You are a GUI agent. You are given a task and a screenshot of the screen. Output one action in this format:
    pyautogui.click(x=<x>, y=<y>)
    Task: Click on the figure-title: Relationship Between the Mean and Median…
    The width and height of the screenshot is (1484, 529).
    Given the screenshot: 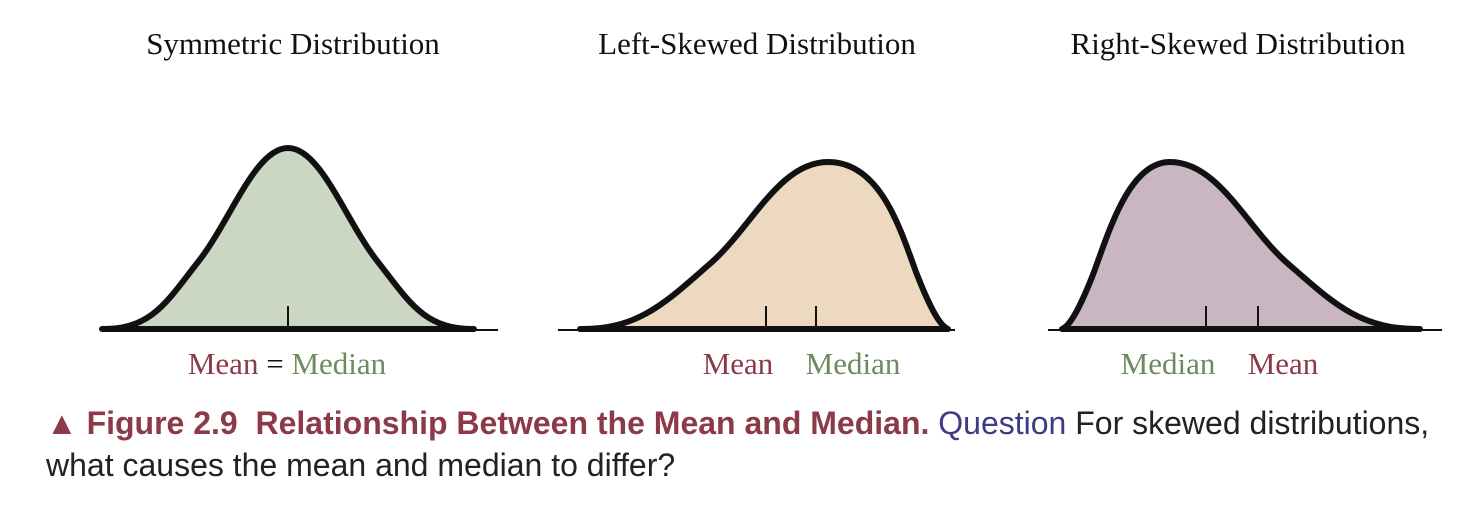 What is the action you would take?
    pyautogui.click(x=592, y=423)
    